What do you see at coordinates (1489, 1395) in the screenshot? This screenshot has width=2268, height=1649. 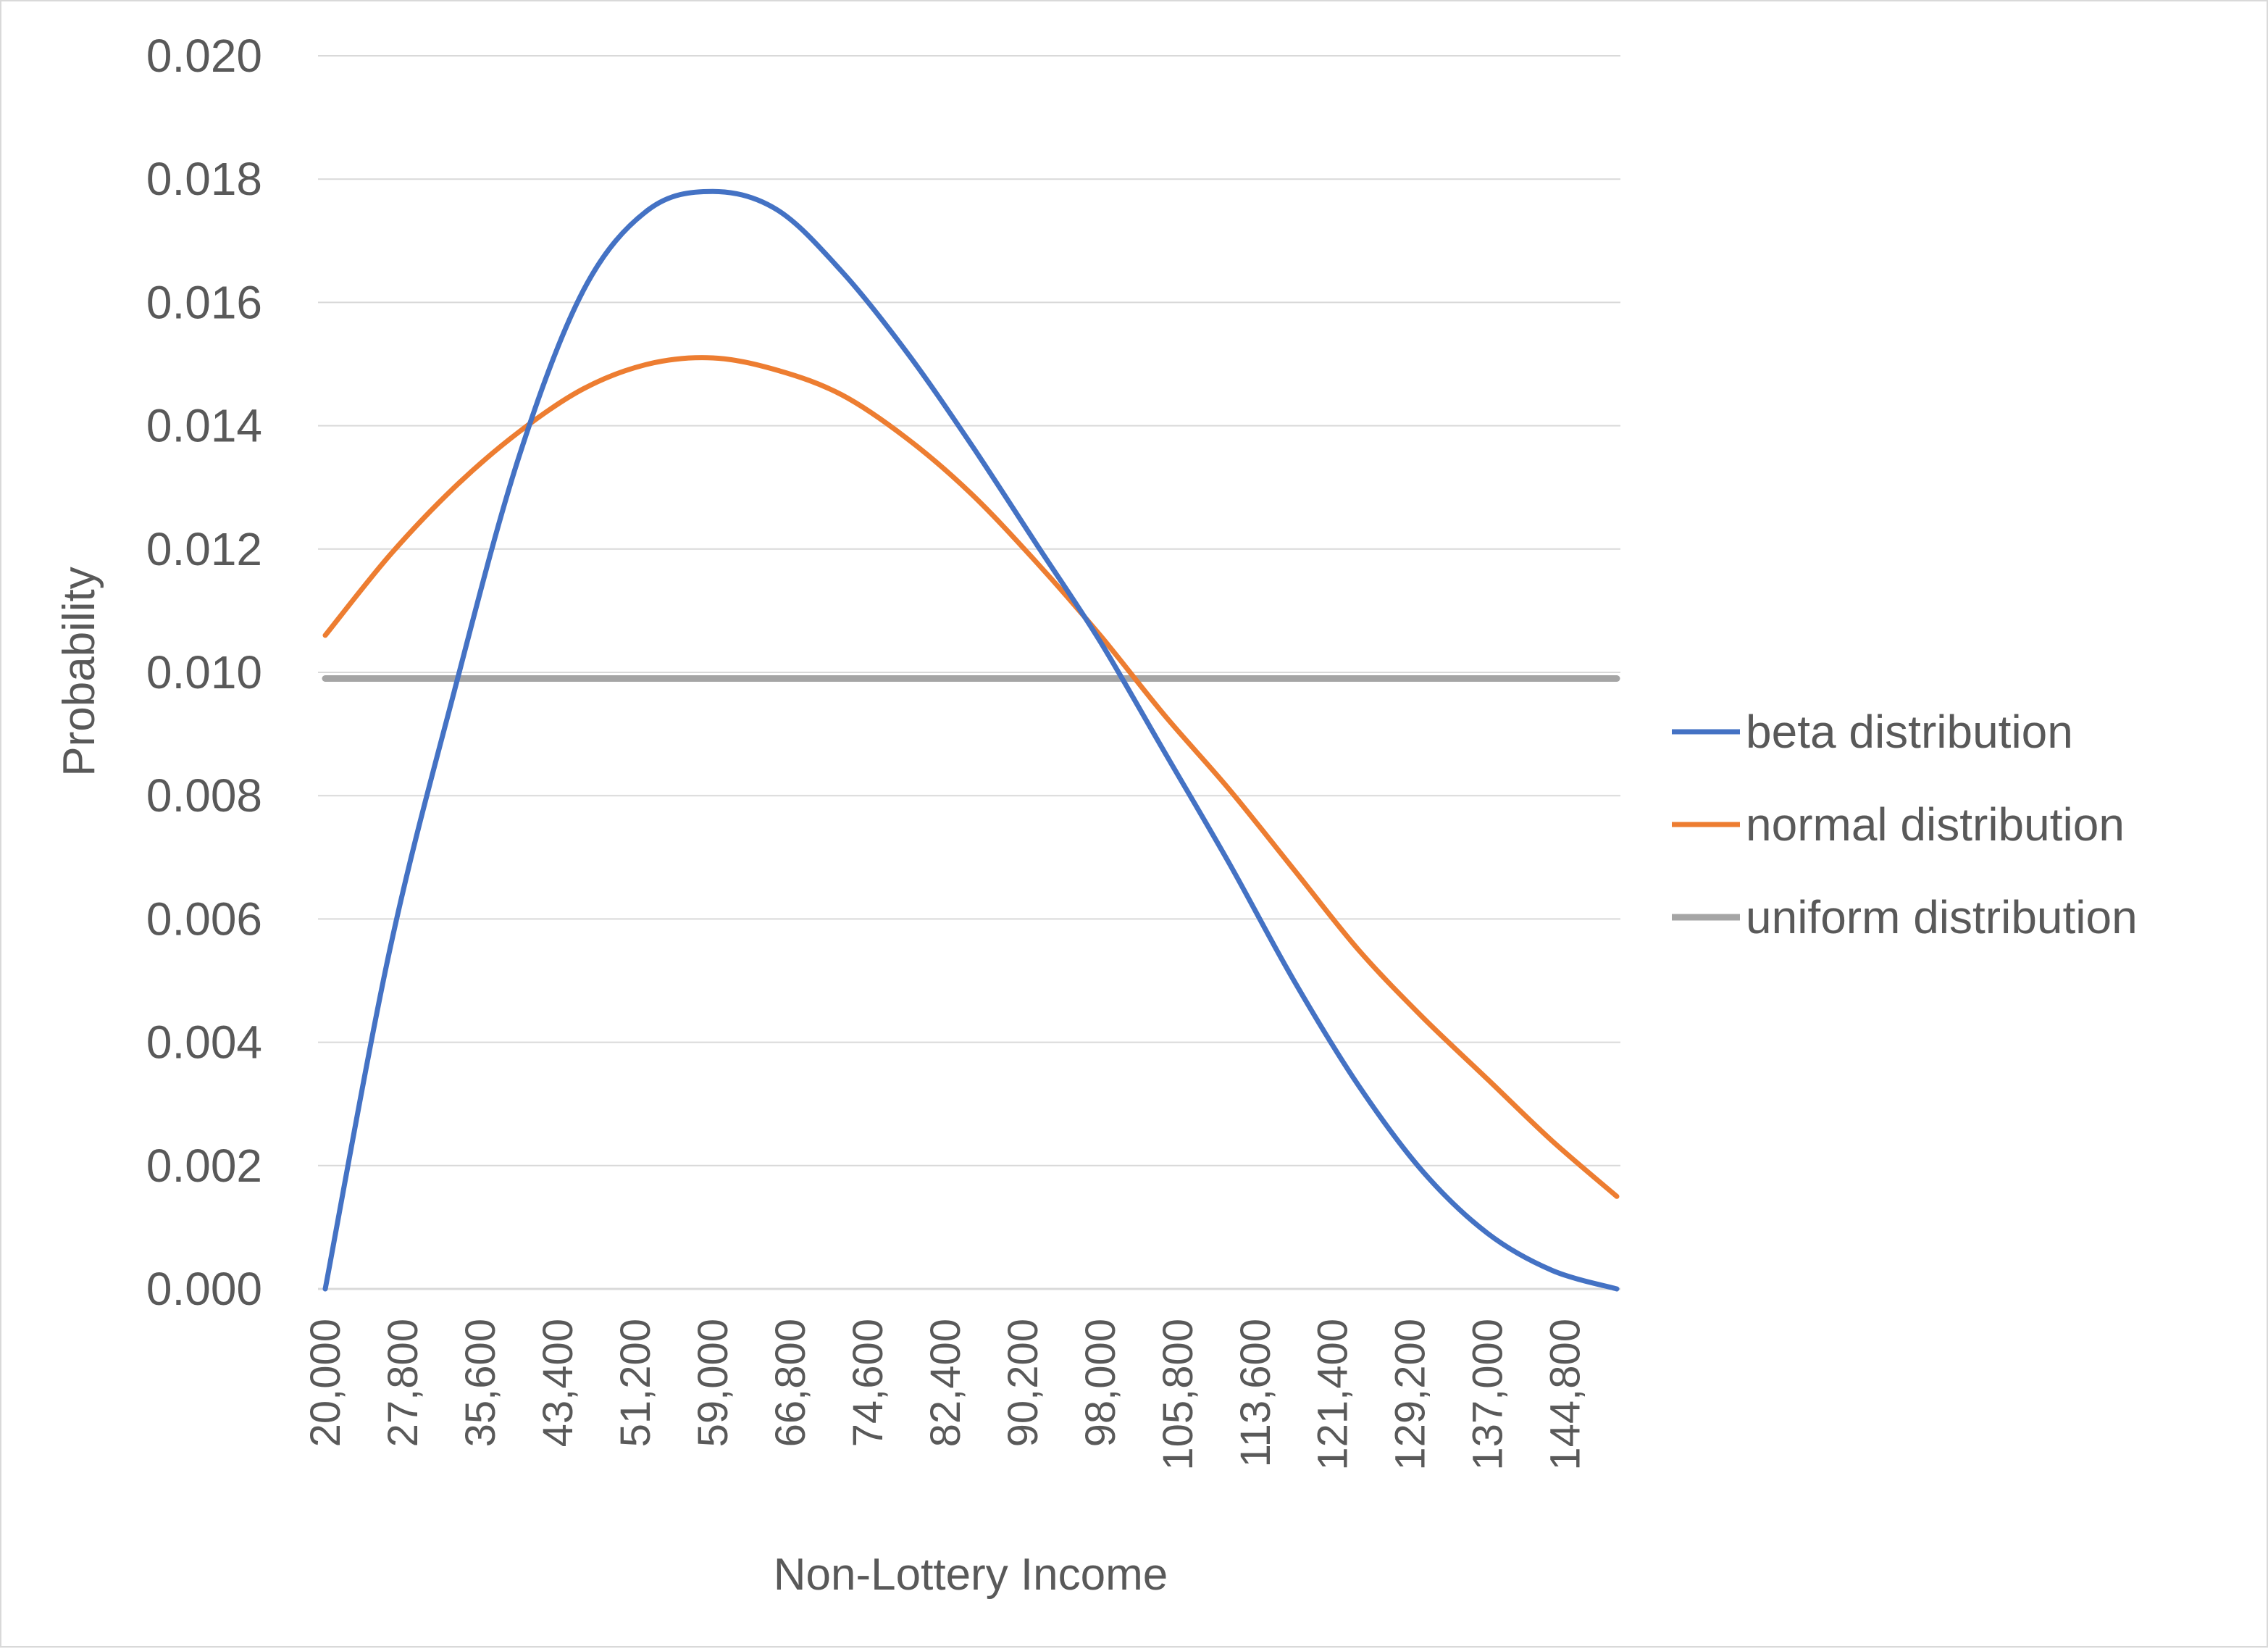 I see `x-tick-label: 137,000` at bounding box center [1489, 1395].